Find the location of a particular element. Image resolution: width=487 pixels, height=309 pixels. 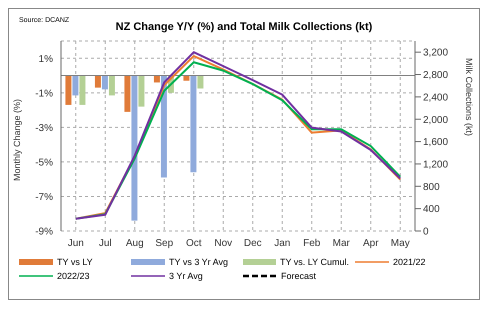

x-tick-label: Jan is located at coordinates (282, 244).